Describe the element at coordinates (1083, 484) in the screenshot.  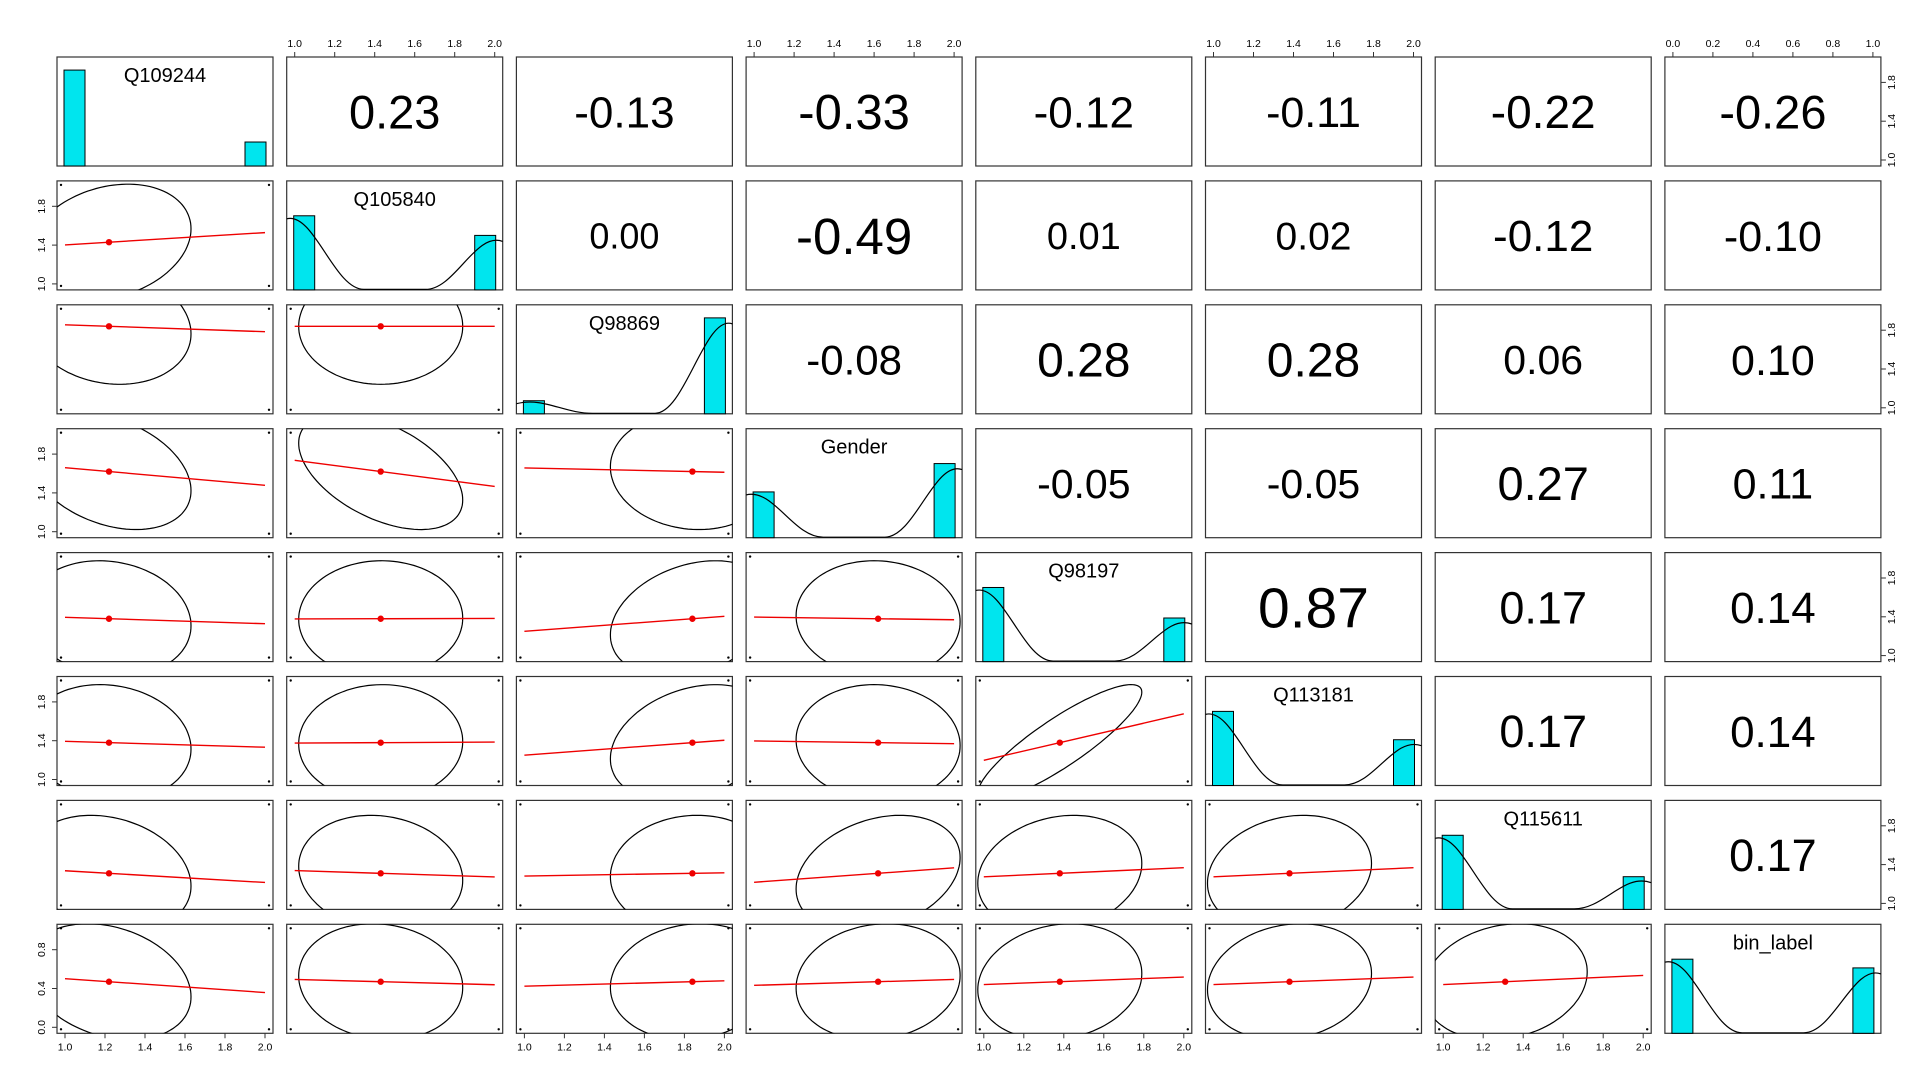
I see `correlation-value: -0.05` at that location.